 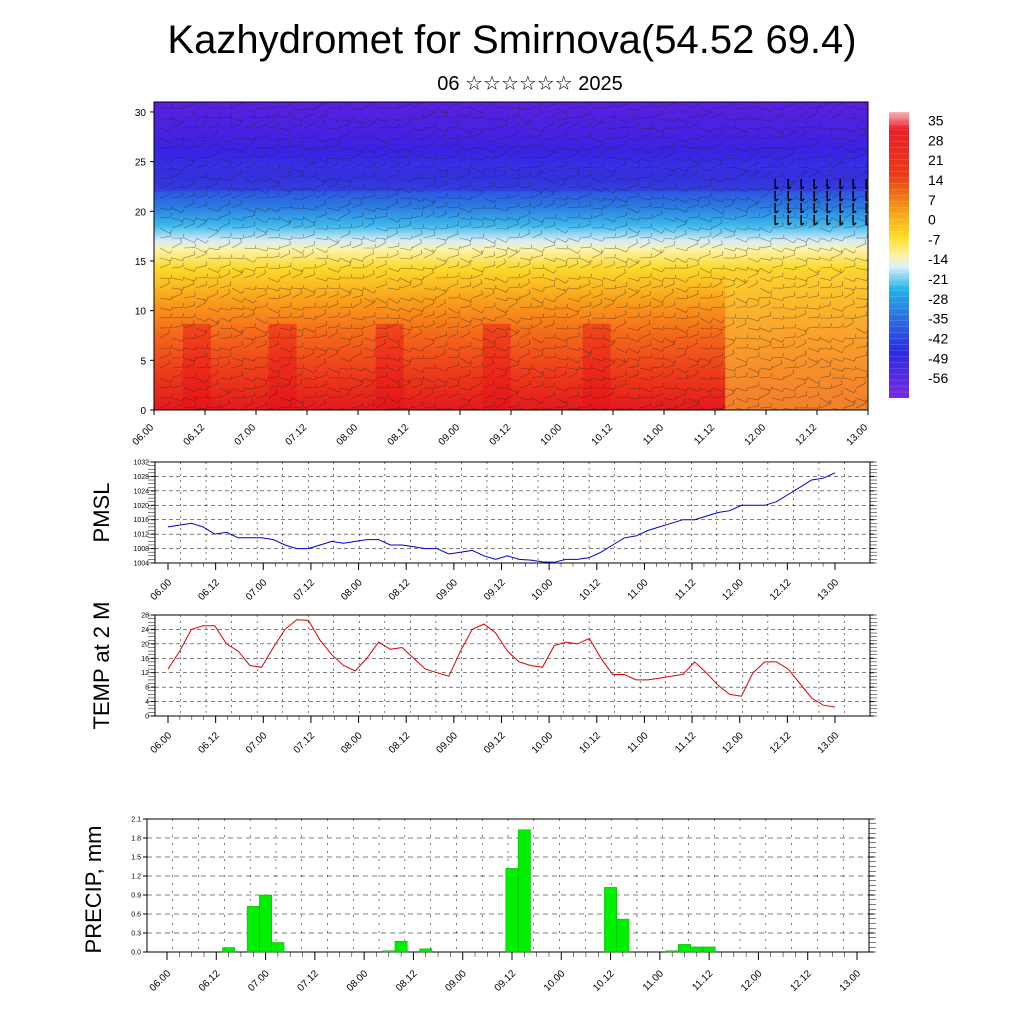 I want to click on temp-xtick-label: 09.00, so click(x=448, y=743).